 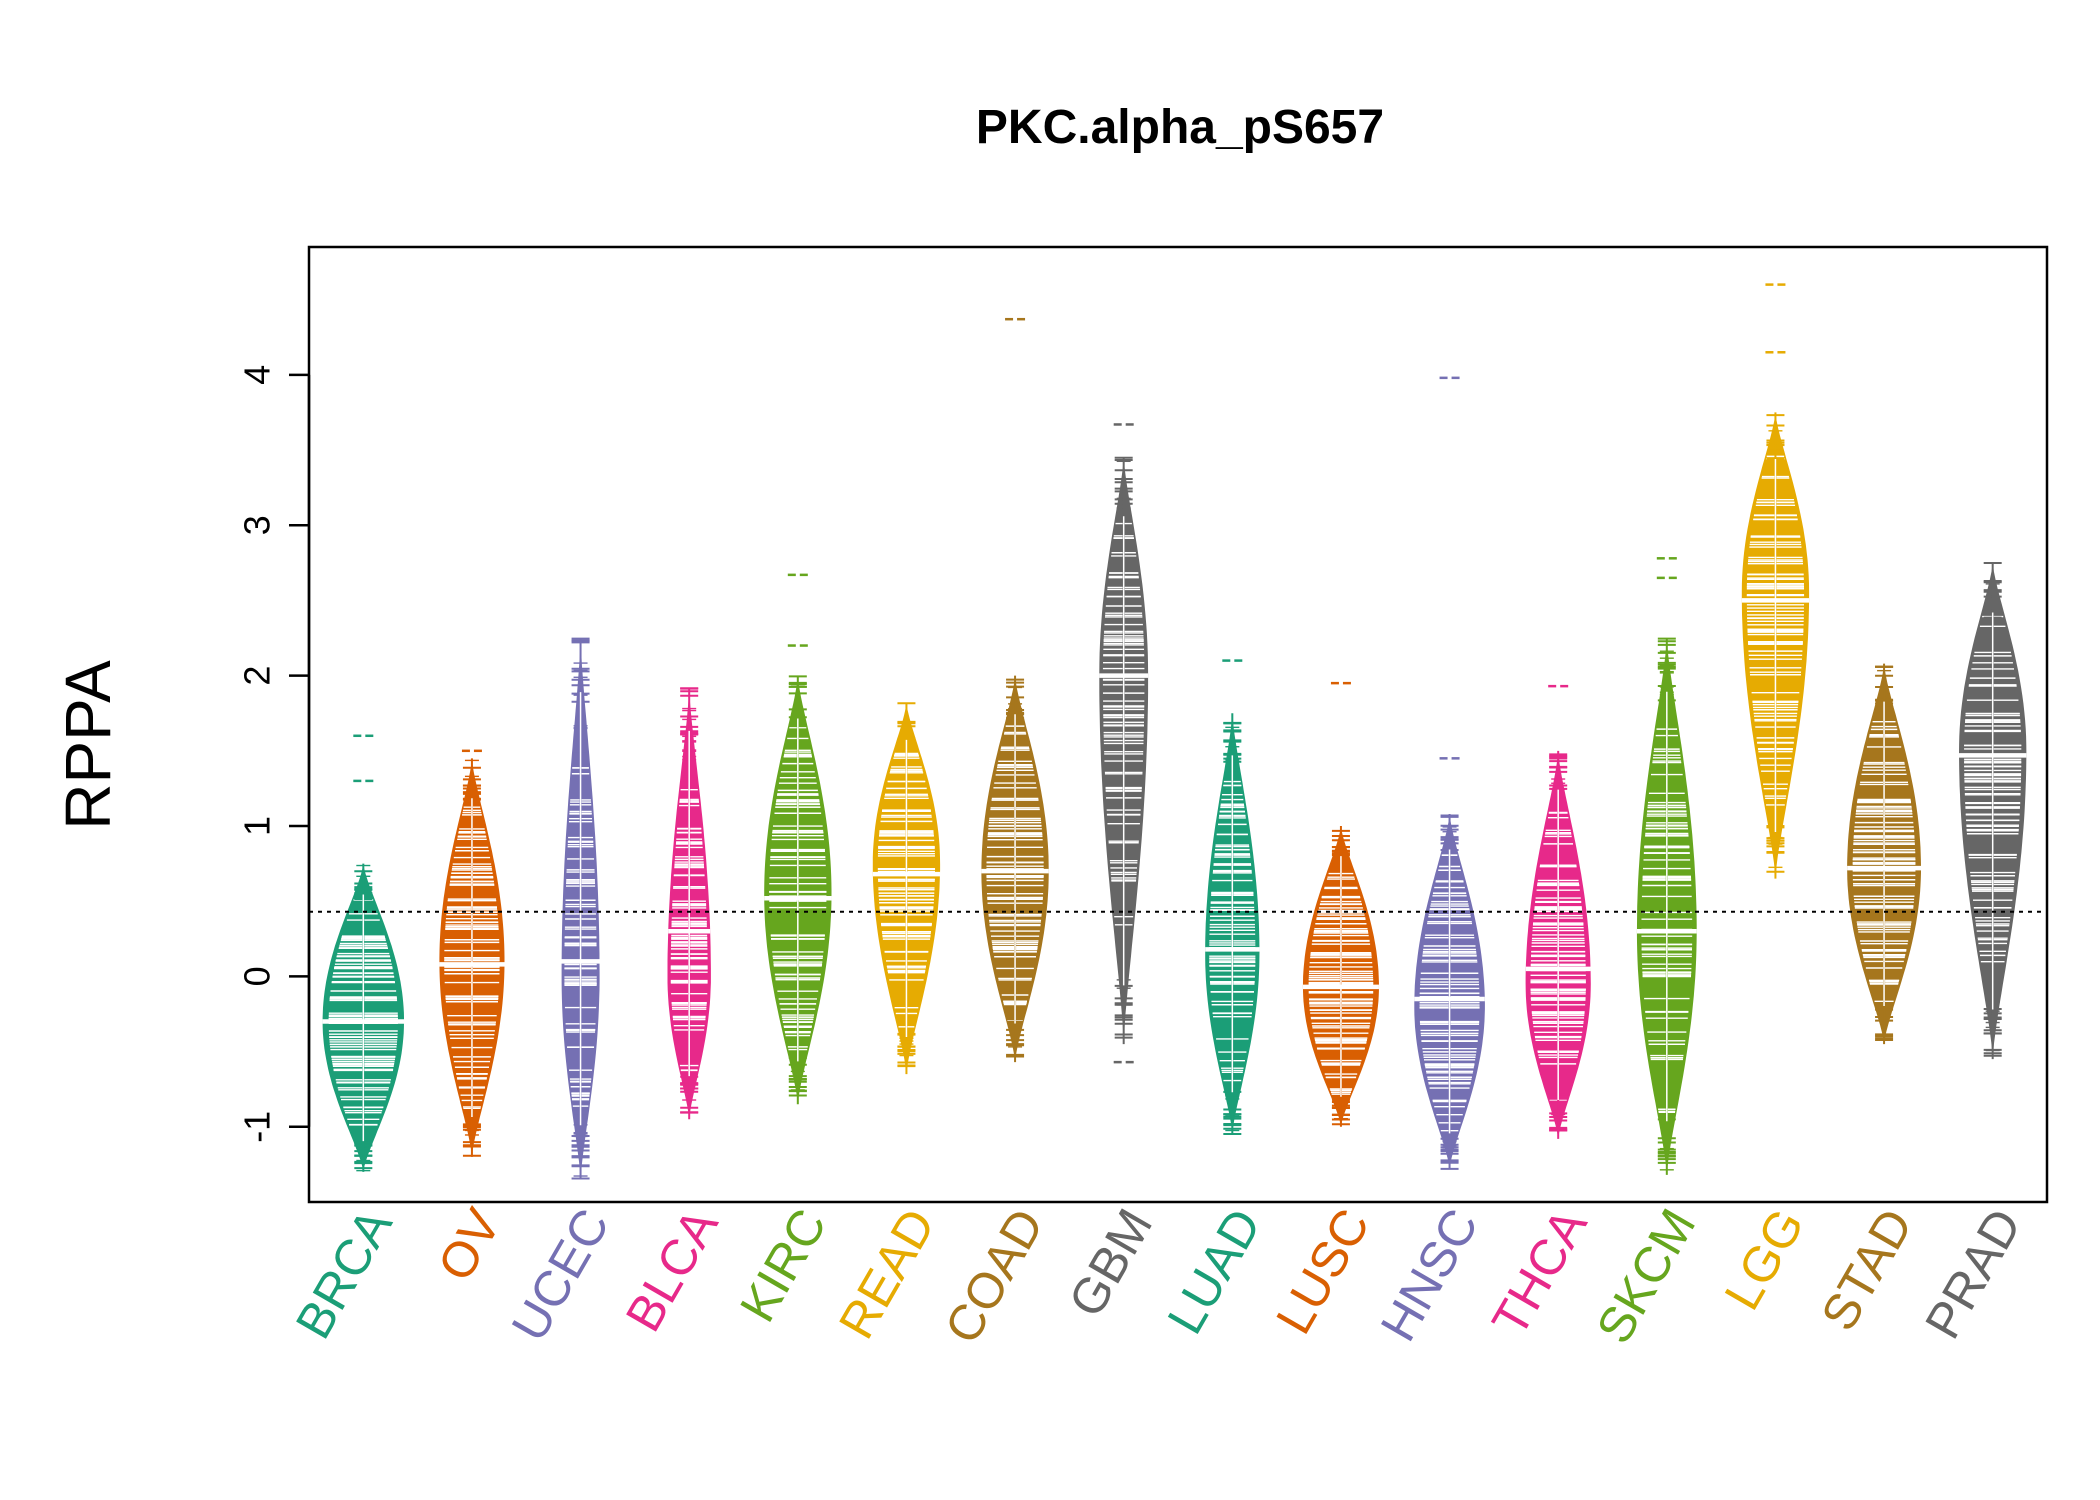 What do you see at coordinates (257, 826) in the screenshot?
I see `y-tick-label: 1` at bounding box center [257, 826].